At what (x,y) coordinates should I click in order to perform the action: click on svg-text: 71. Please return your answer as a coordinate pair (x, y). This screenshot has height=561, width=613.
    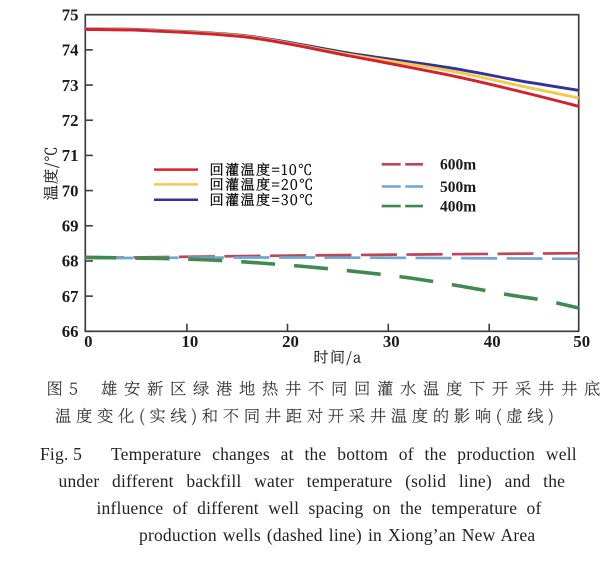
    Looking at the image, I should click on (70, 155).